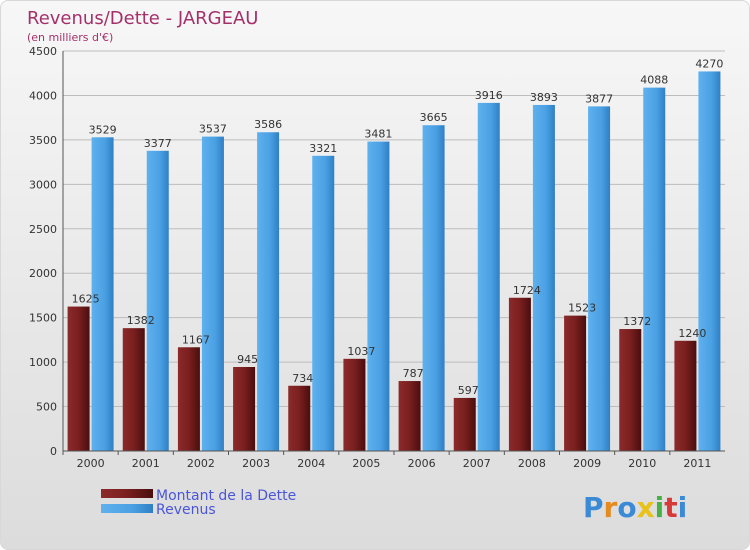 This screenshot has width=750, height=550. Describe the element at coordinates (477, 463) in the screenshot. I see `x-tick-label: 2007` at that location.